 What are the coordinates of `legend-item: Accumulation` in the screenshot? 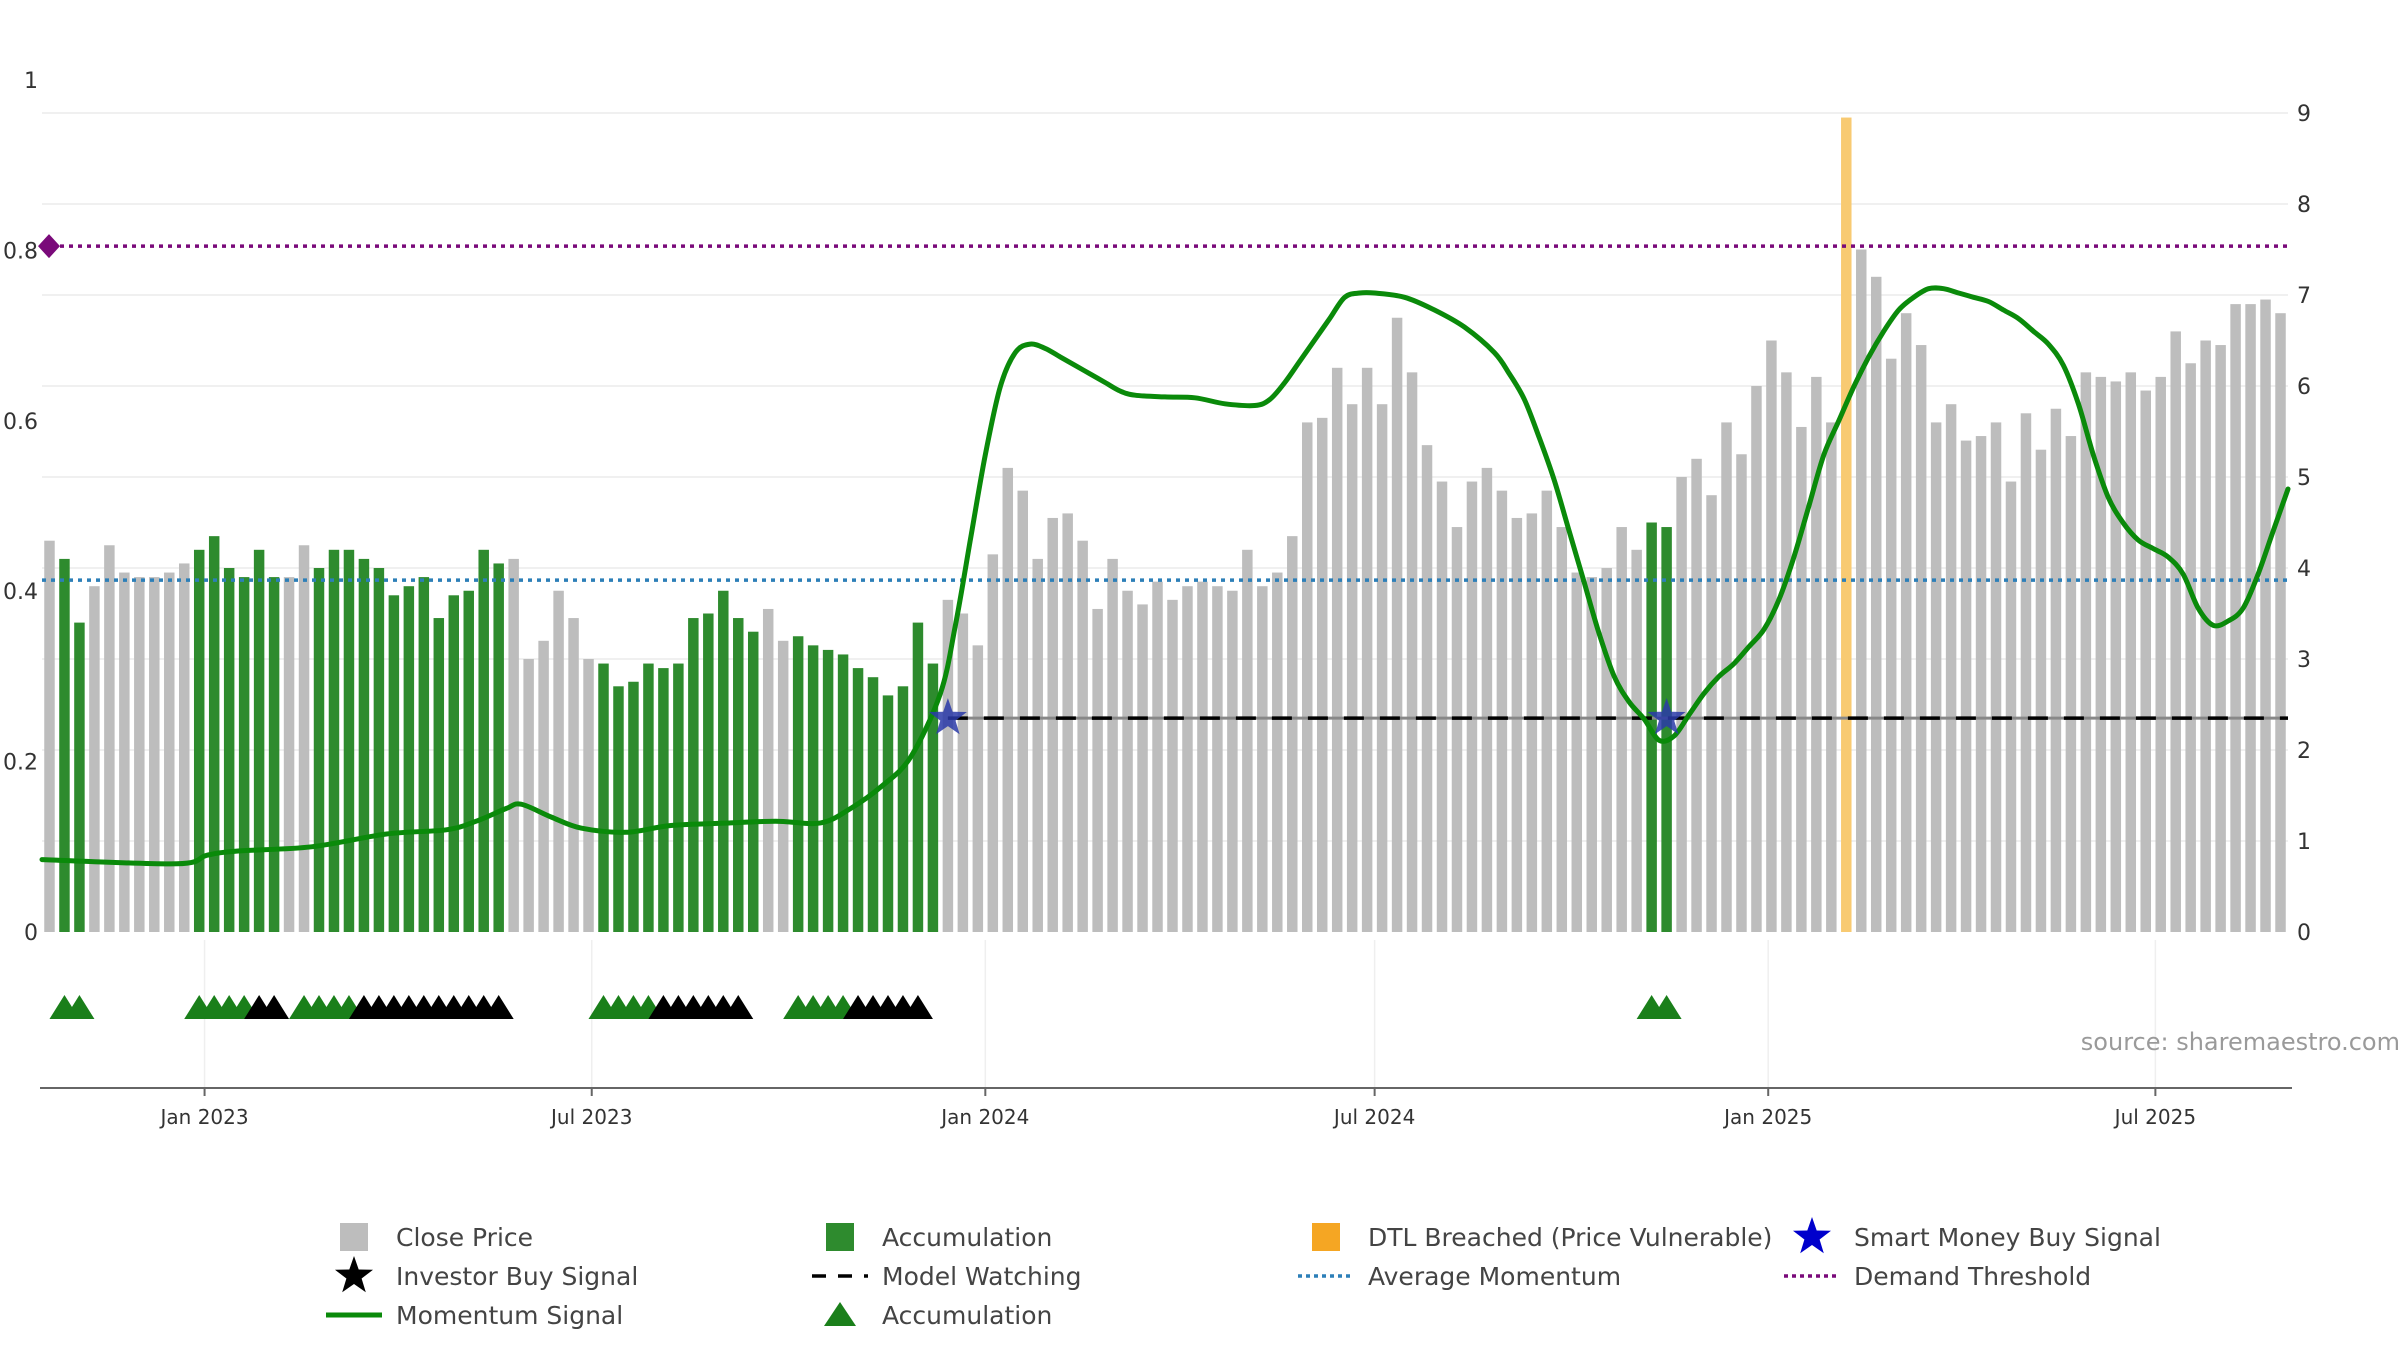 It's located at (938, 1315).